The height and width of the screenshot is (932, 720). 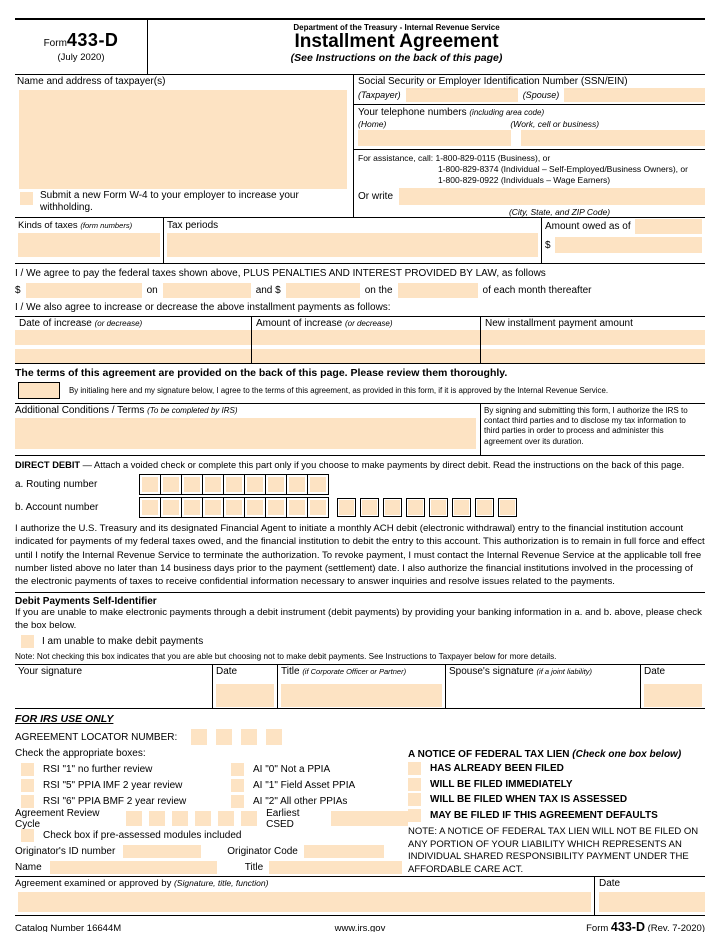 I want to click on title-note: (if Corporate Officer or Partner), so click(x=354, y=672).